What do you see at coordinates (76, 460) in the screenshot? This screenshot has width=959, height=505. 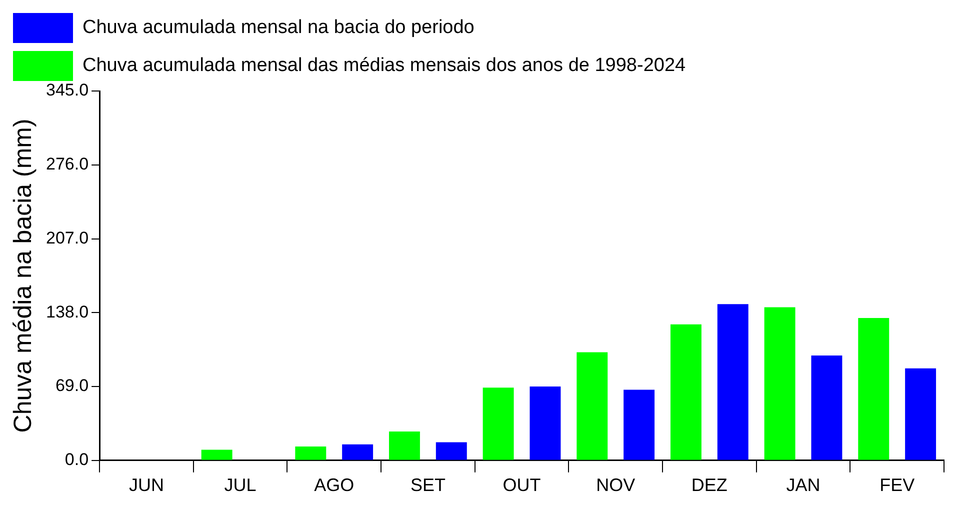 I see `y-tick-label: 0.0` at bounding box center [76, 460].